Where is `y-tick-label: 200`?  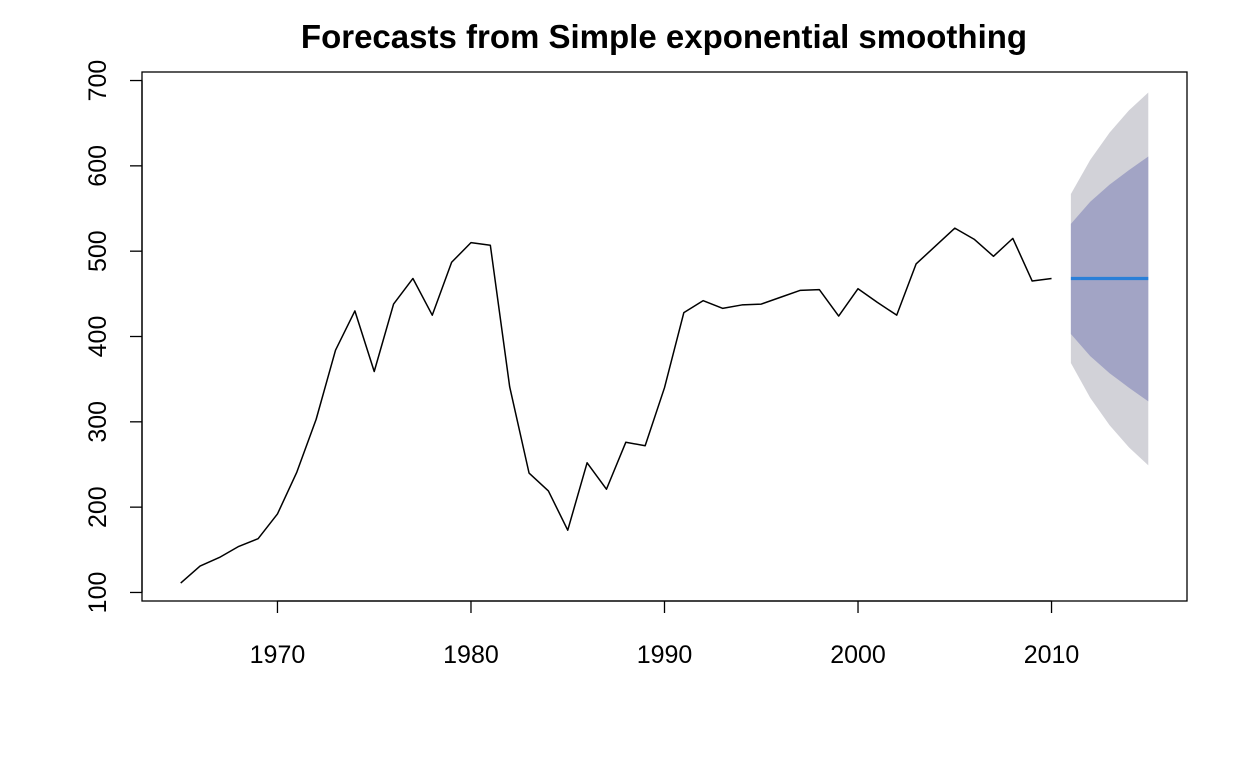
y-tick-label: 200 is located at coordinates (98, 507).